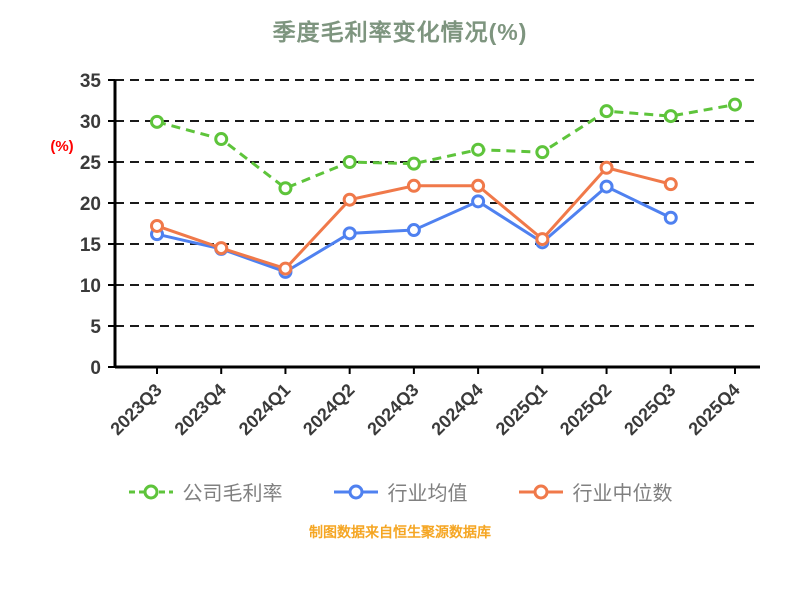 The height and width of the screenshot is (600, 800). I want to click on y-tick-label: 25, so click(91, 163).